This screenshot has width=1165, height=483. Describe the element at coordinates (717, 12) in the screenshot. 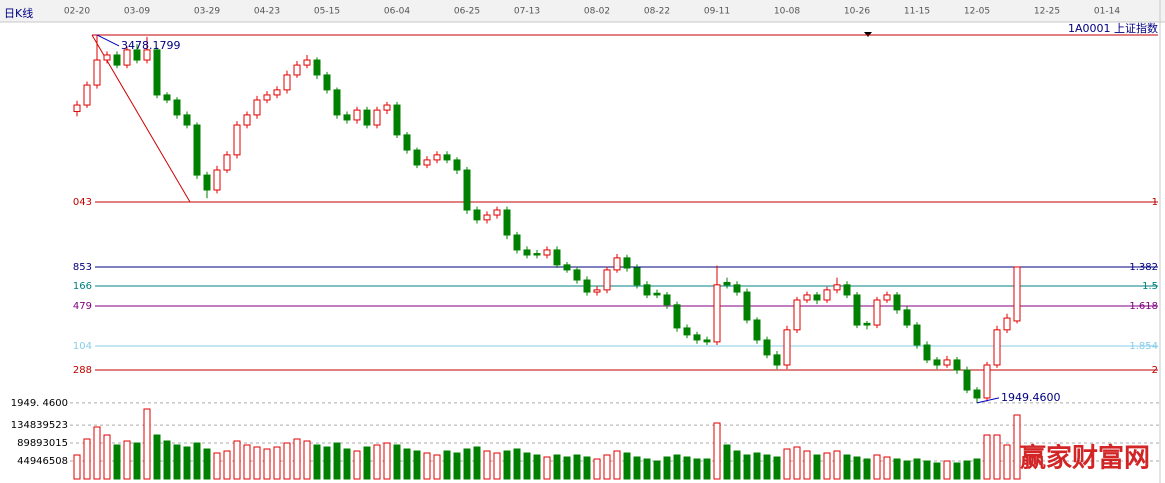

I see `x-tick-label: 09-11` at that location.